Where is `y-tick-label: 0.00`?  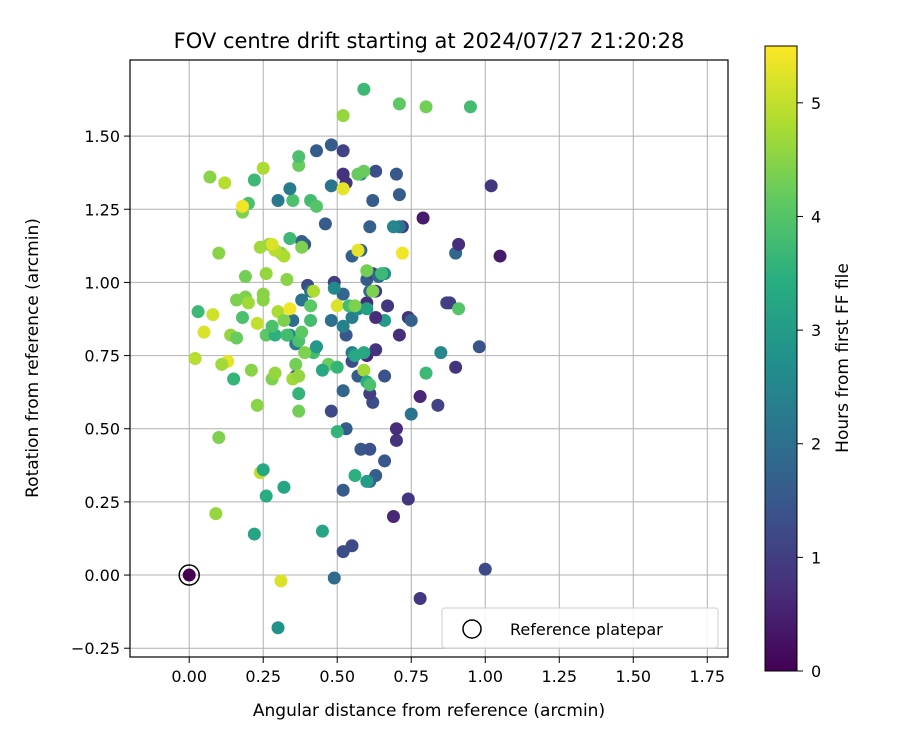 y-tick-label: 0.00 is located at coordinates (102, 575).